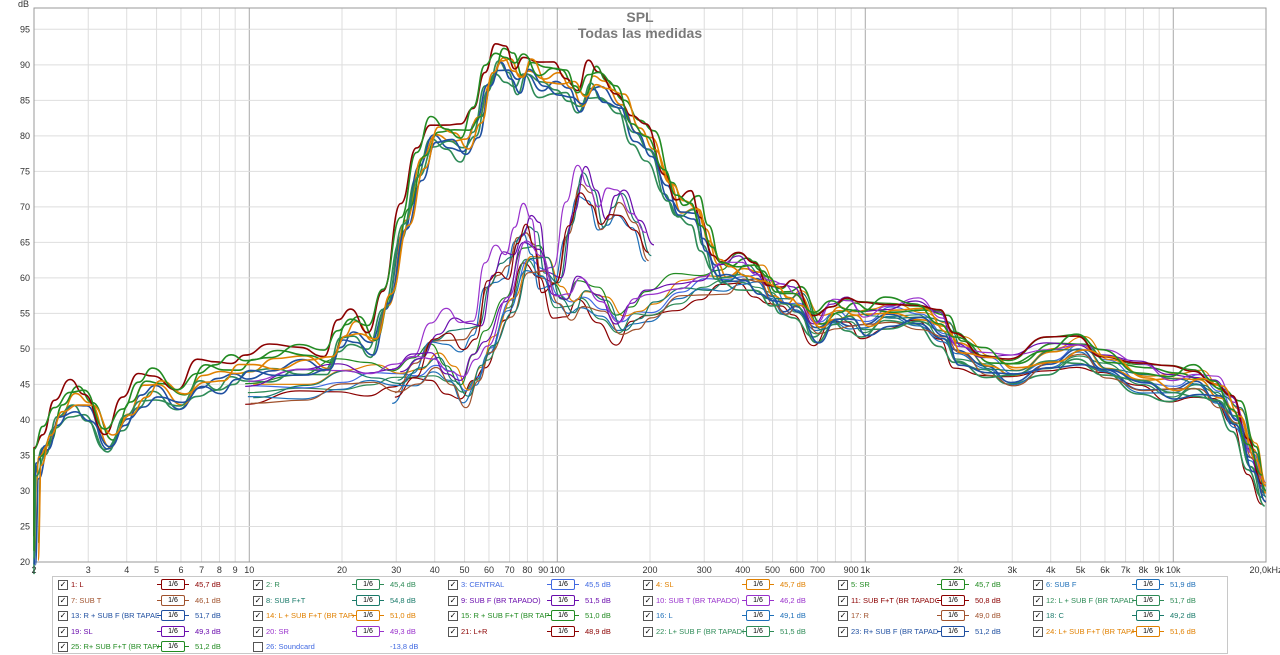  I want to click on legend-series-level: 51,5 dB, so click(598, 600).